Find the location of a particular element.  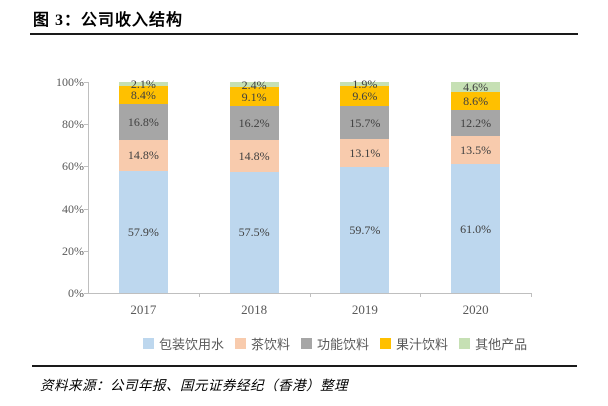

bar-segment: 13.1% is located at coordinates (365, 153).